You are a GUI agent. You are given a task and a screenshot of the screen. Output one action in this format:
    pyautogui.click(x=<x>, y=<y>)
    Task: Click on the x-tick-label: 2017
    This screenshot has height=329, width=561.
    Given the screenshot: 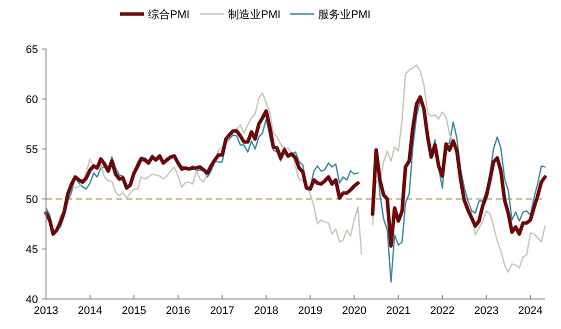 What is the action you would take?
    pyautogui.click(x=222, y=311)
    